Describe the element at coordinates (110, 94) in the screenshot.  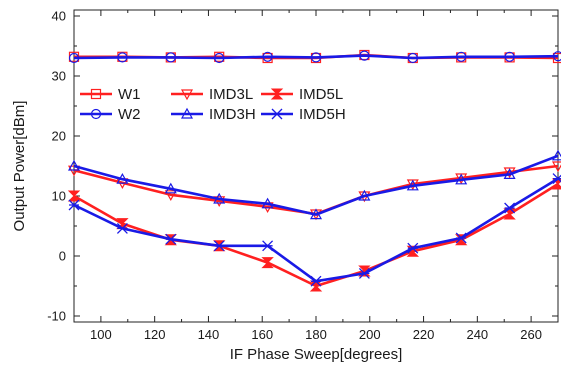
I see `legend-item-w1: W1` at that location.